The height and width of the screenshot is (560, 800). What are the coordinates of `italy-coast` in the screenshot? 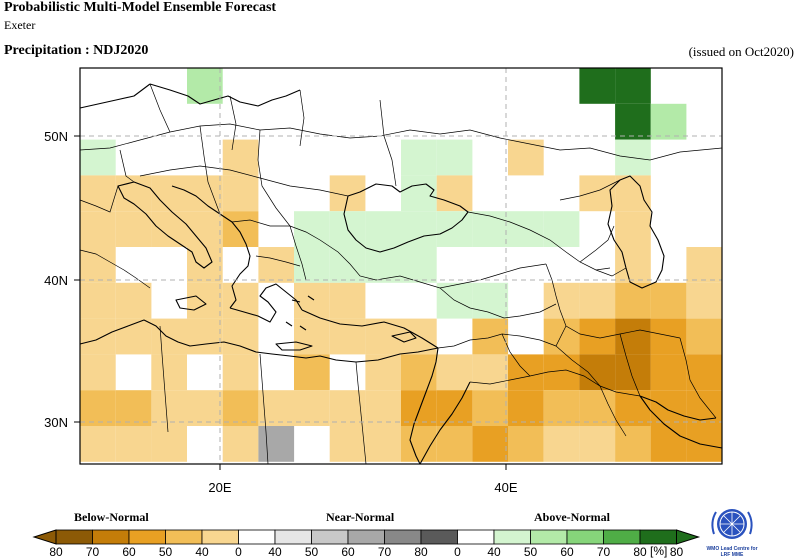 It's located at (165, 225).